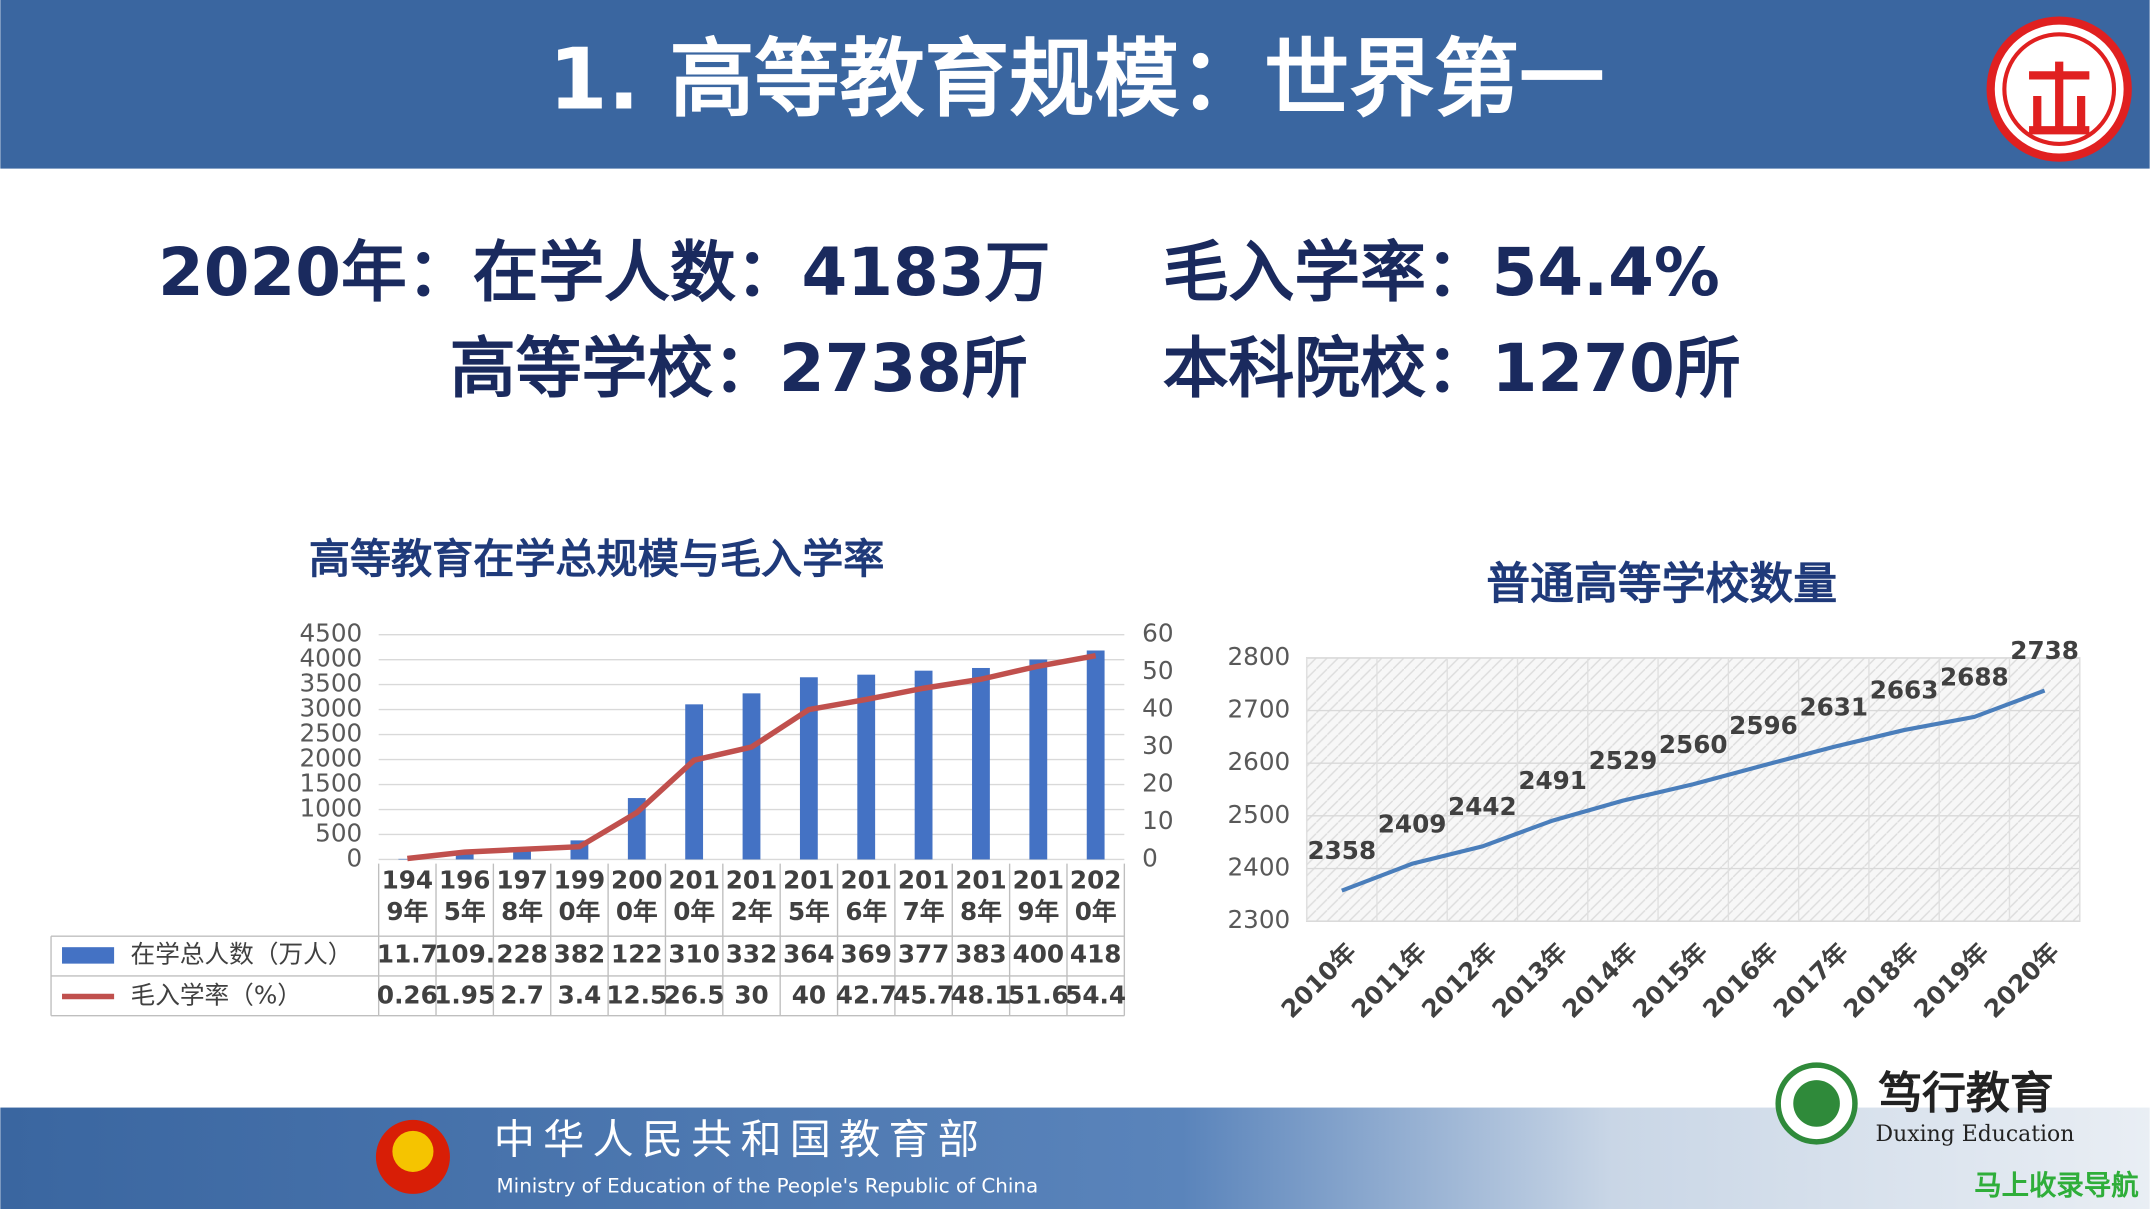  I want to click on header-band, so click(1075, 84).